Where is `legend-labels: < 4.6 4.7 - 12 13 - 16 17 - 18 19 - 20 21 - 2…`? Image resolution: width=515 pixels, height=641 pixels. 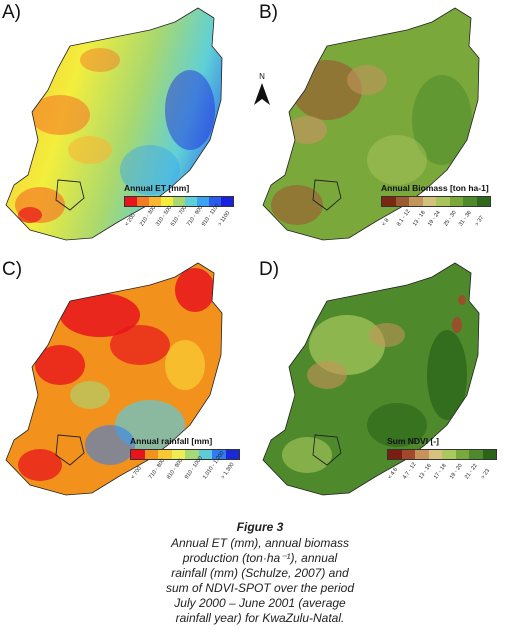 legend-labels: < 4.6 4.7 - 12 13 - 16 17 - 18 19 - 20 21 - 2… is located at coordinates (442, 480).